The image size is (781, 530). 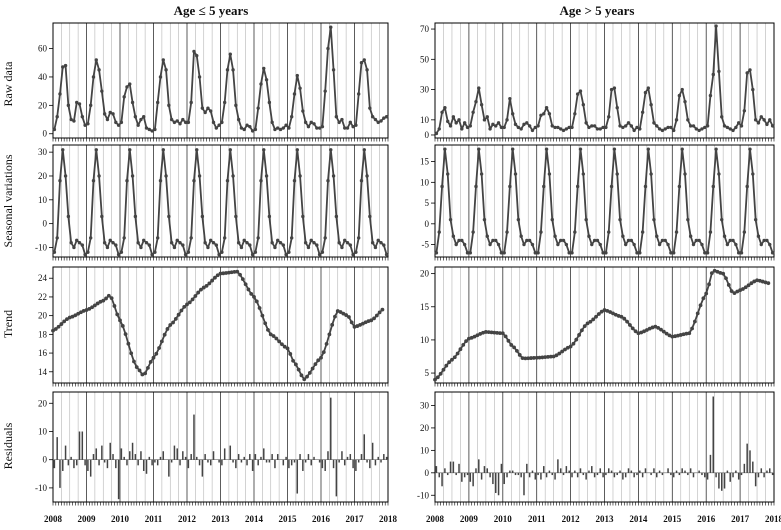 What do you see at coordinates (597, 202) in the screenshot?
I see `panel-seasonal-variations-age-gt-5: -5 0 5 10 15` at bounding box center [597, 202].